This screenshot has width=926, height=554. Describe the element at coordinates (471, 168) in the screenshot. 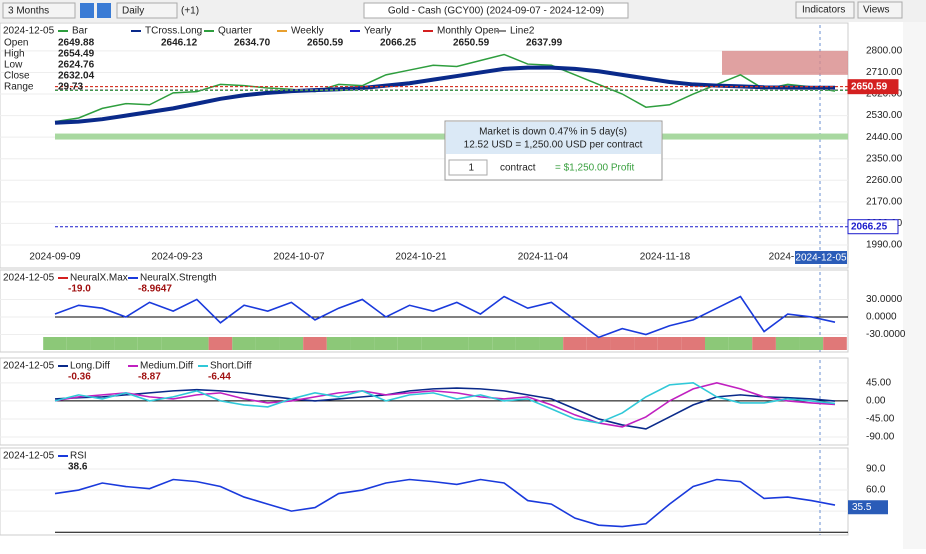

I see `quantity: 1` at that location.